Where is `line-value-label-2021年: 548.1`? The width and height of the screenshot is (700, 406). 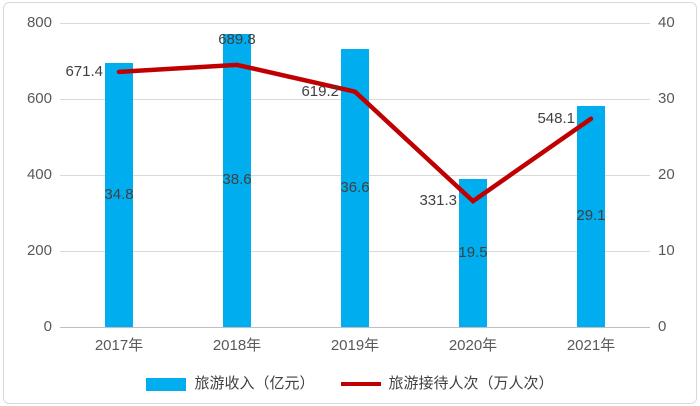 line-value-label-2021年: 548.1 is located at coordinates (556, 118).